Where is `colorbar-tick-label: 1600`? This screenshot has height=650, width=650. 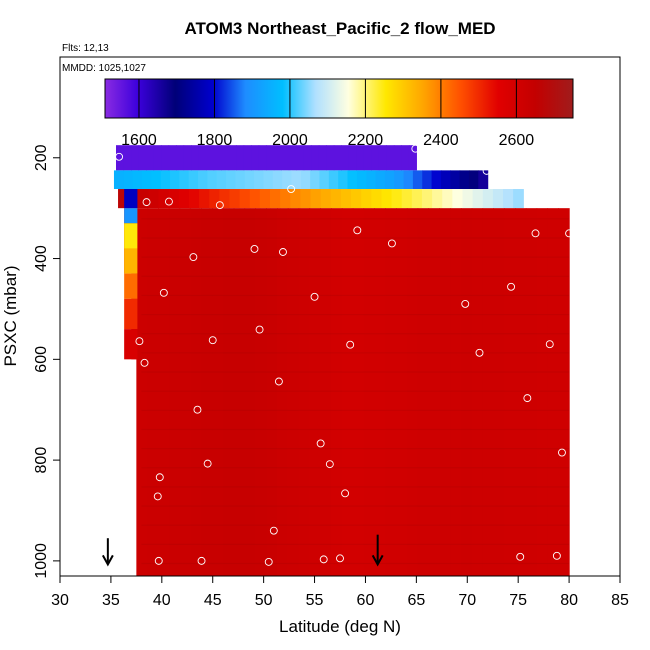 colorbar-tick-label: 1600 is located at coordinates (139, 140).